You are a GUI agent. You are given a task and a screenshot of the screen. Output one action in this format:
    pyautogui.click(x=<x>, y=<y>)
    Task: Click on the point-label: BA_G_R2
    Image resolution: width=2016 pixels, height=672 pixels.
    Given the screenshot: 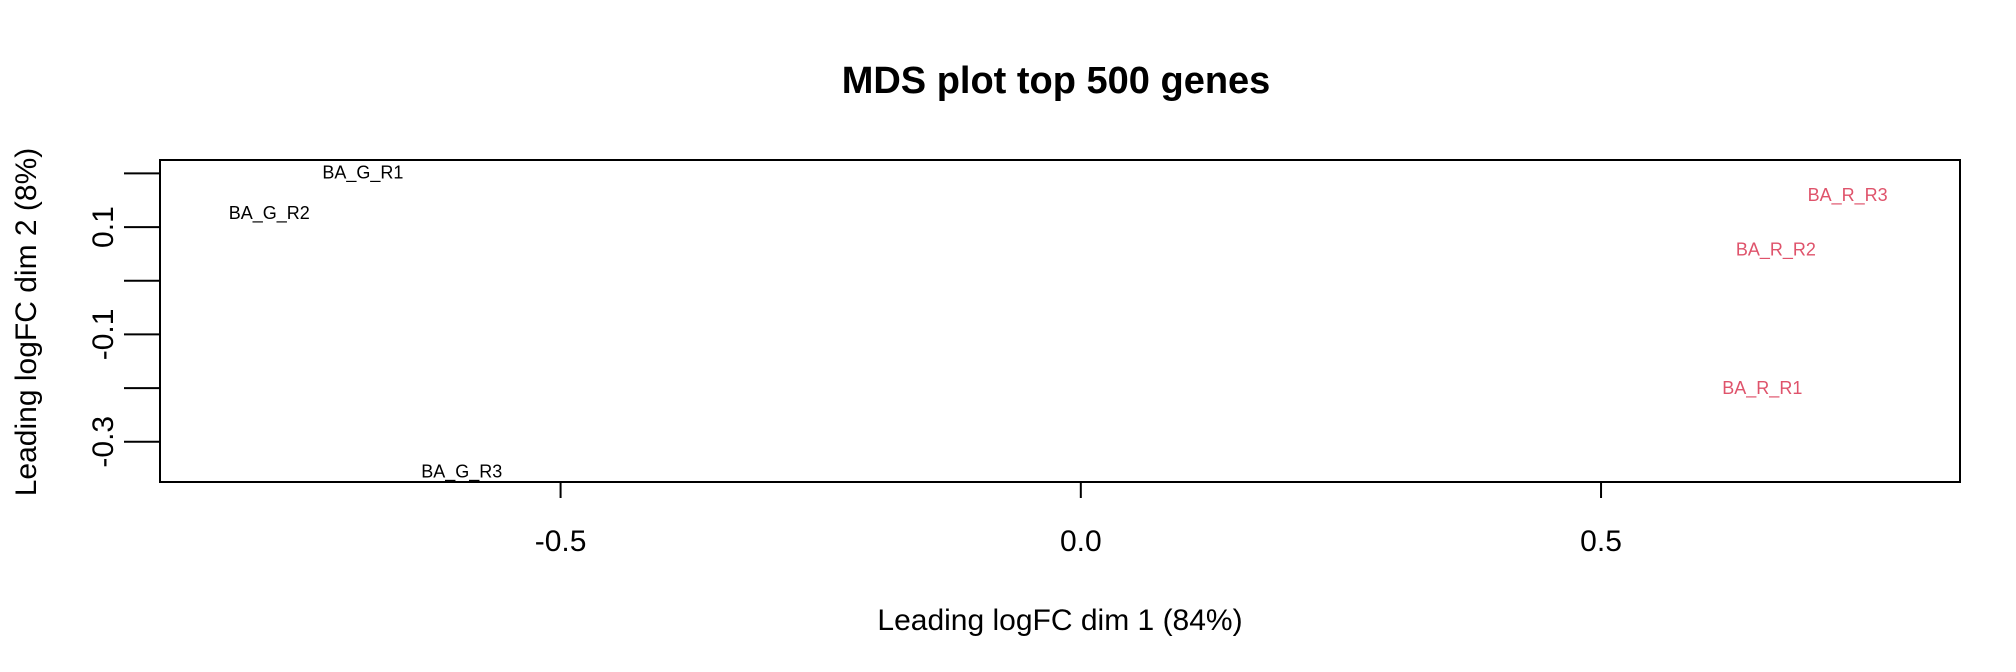 What is the action you would take?
    pyautogui.click(x=269, y=213)
    